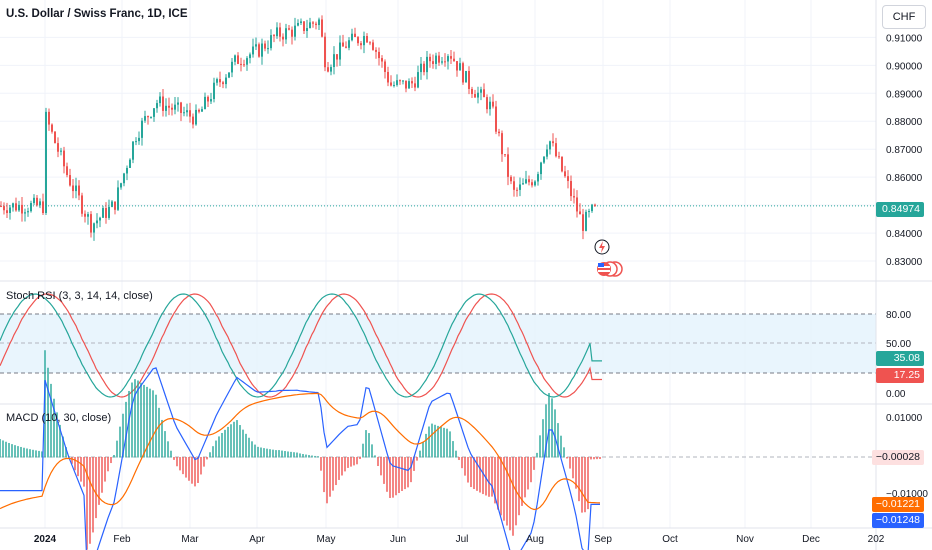 The height and width of the screenshot is (550, 932). Describe the element at coordinates (602, 247) in the screenshot. I see `lightning-icon` at that location.